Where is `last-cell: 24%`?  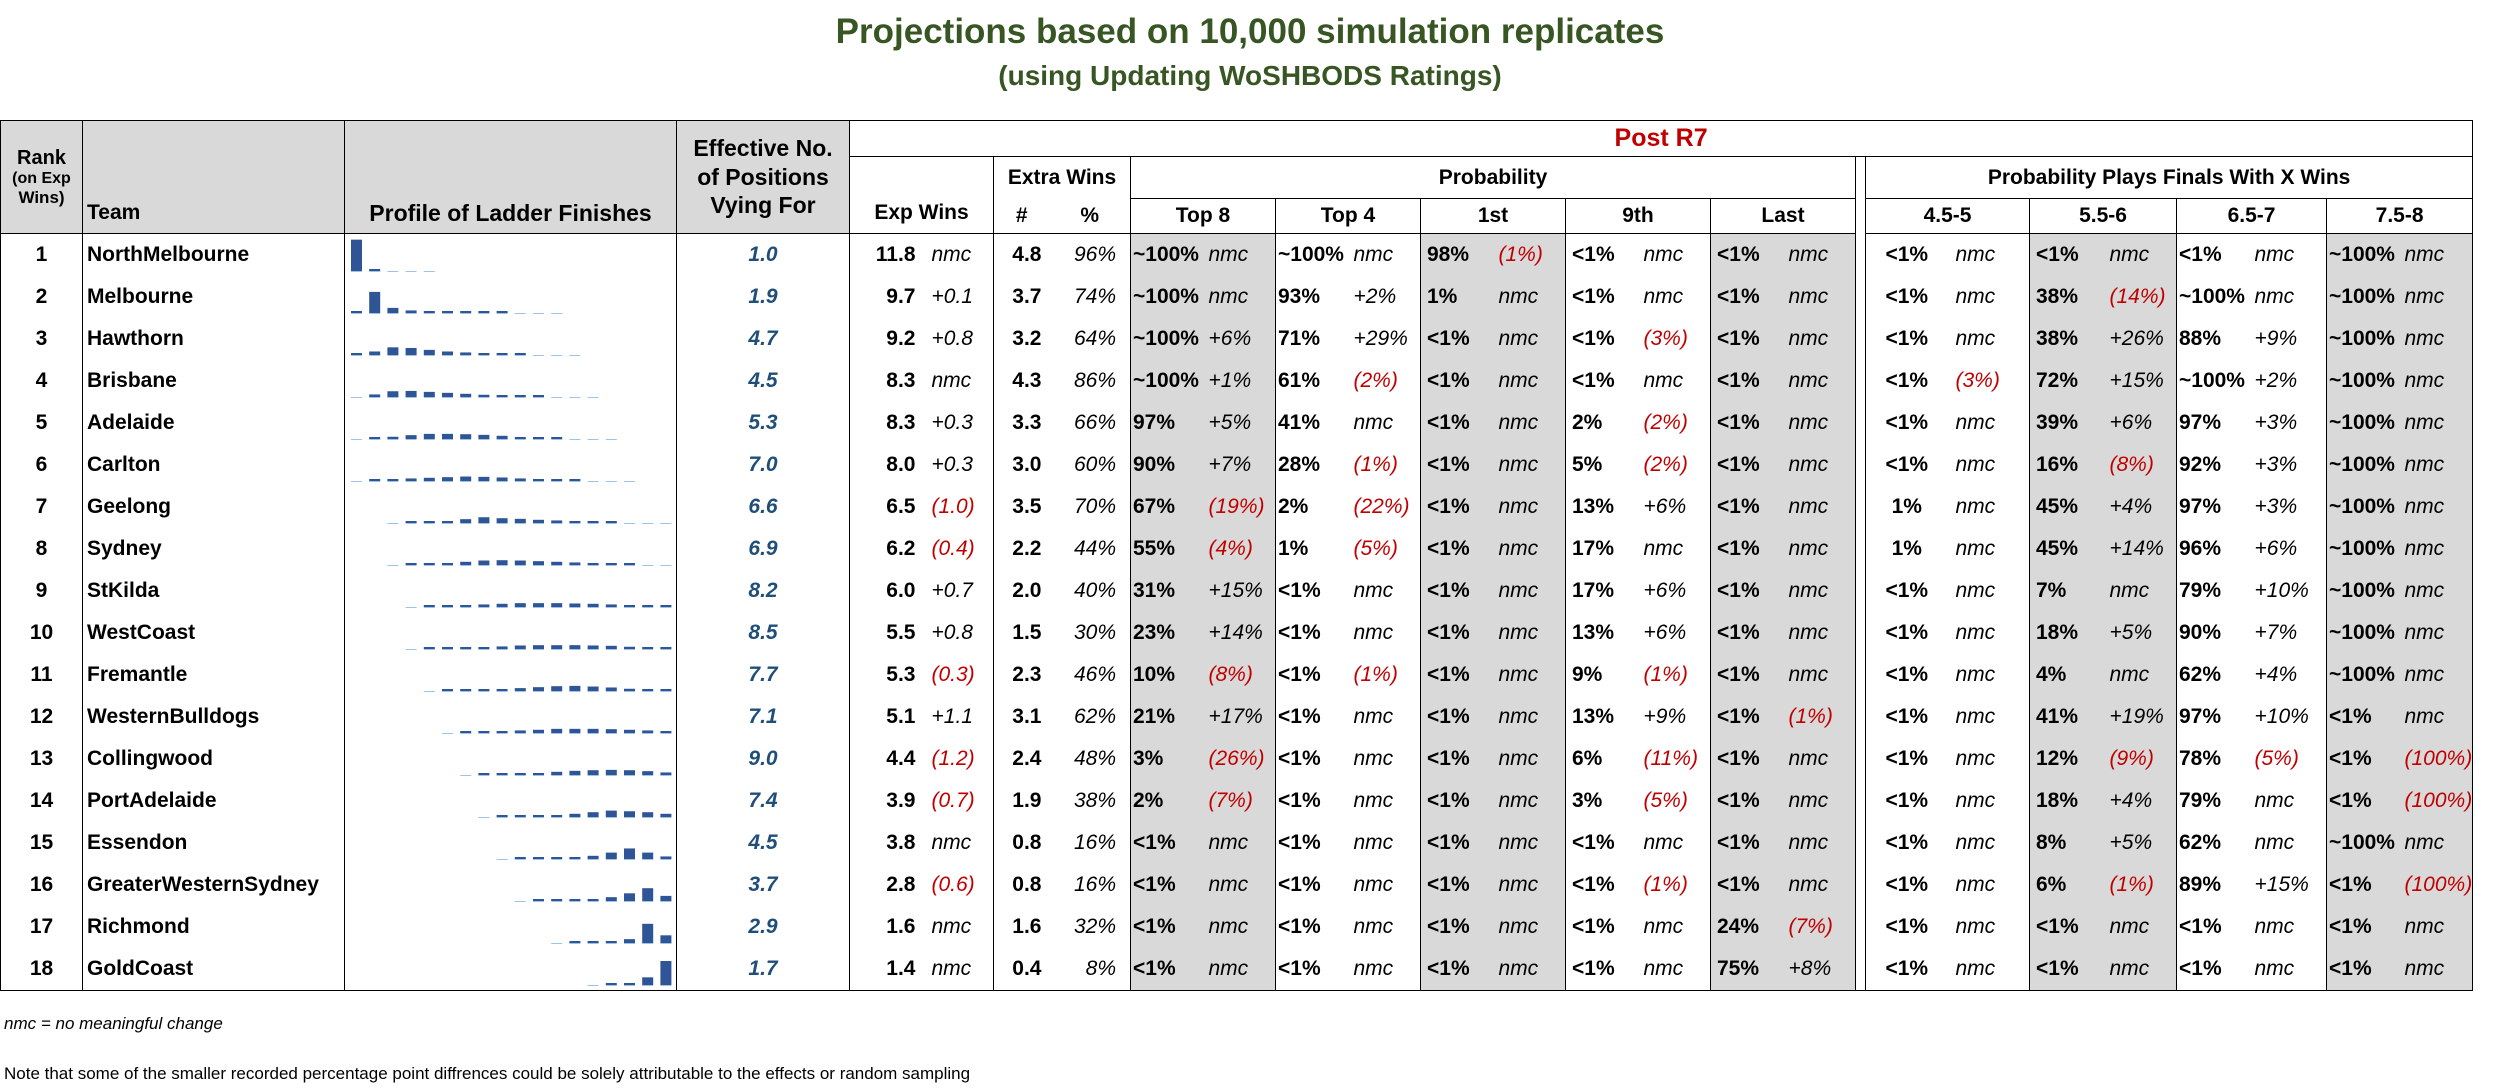
last-cell: 24% is located at coordinates (1745, 927).